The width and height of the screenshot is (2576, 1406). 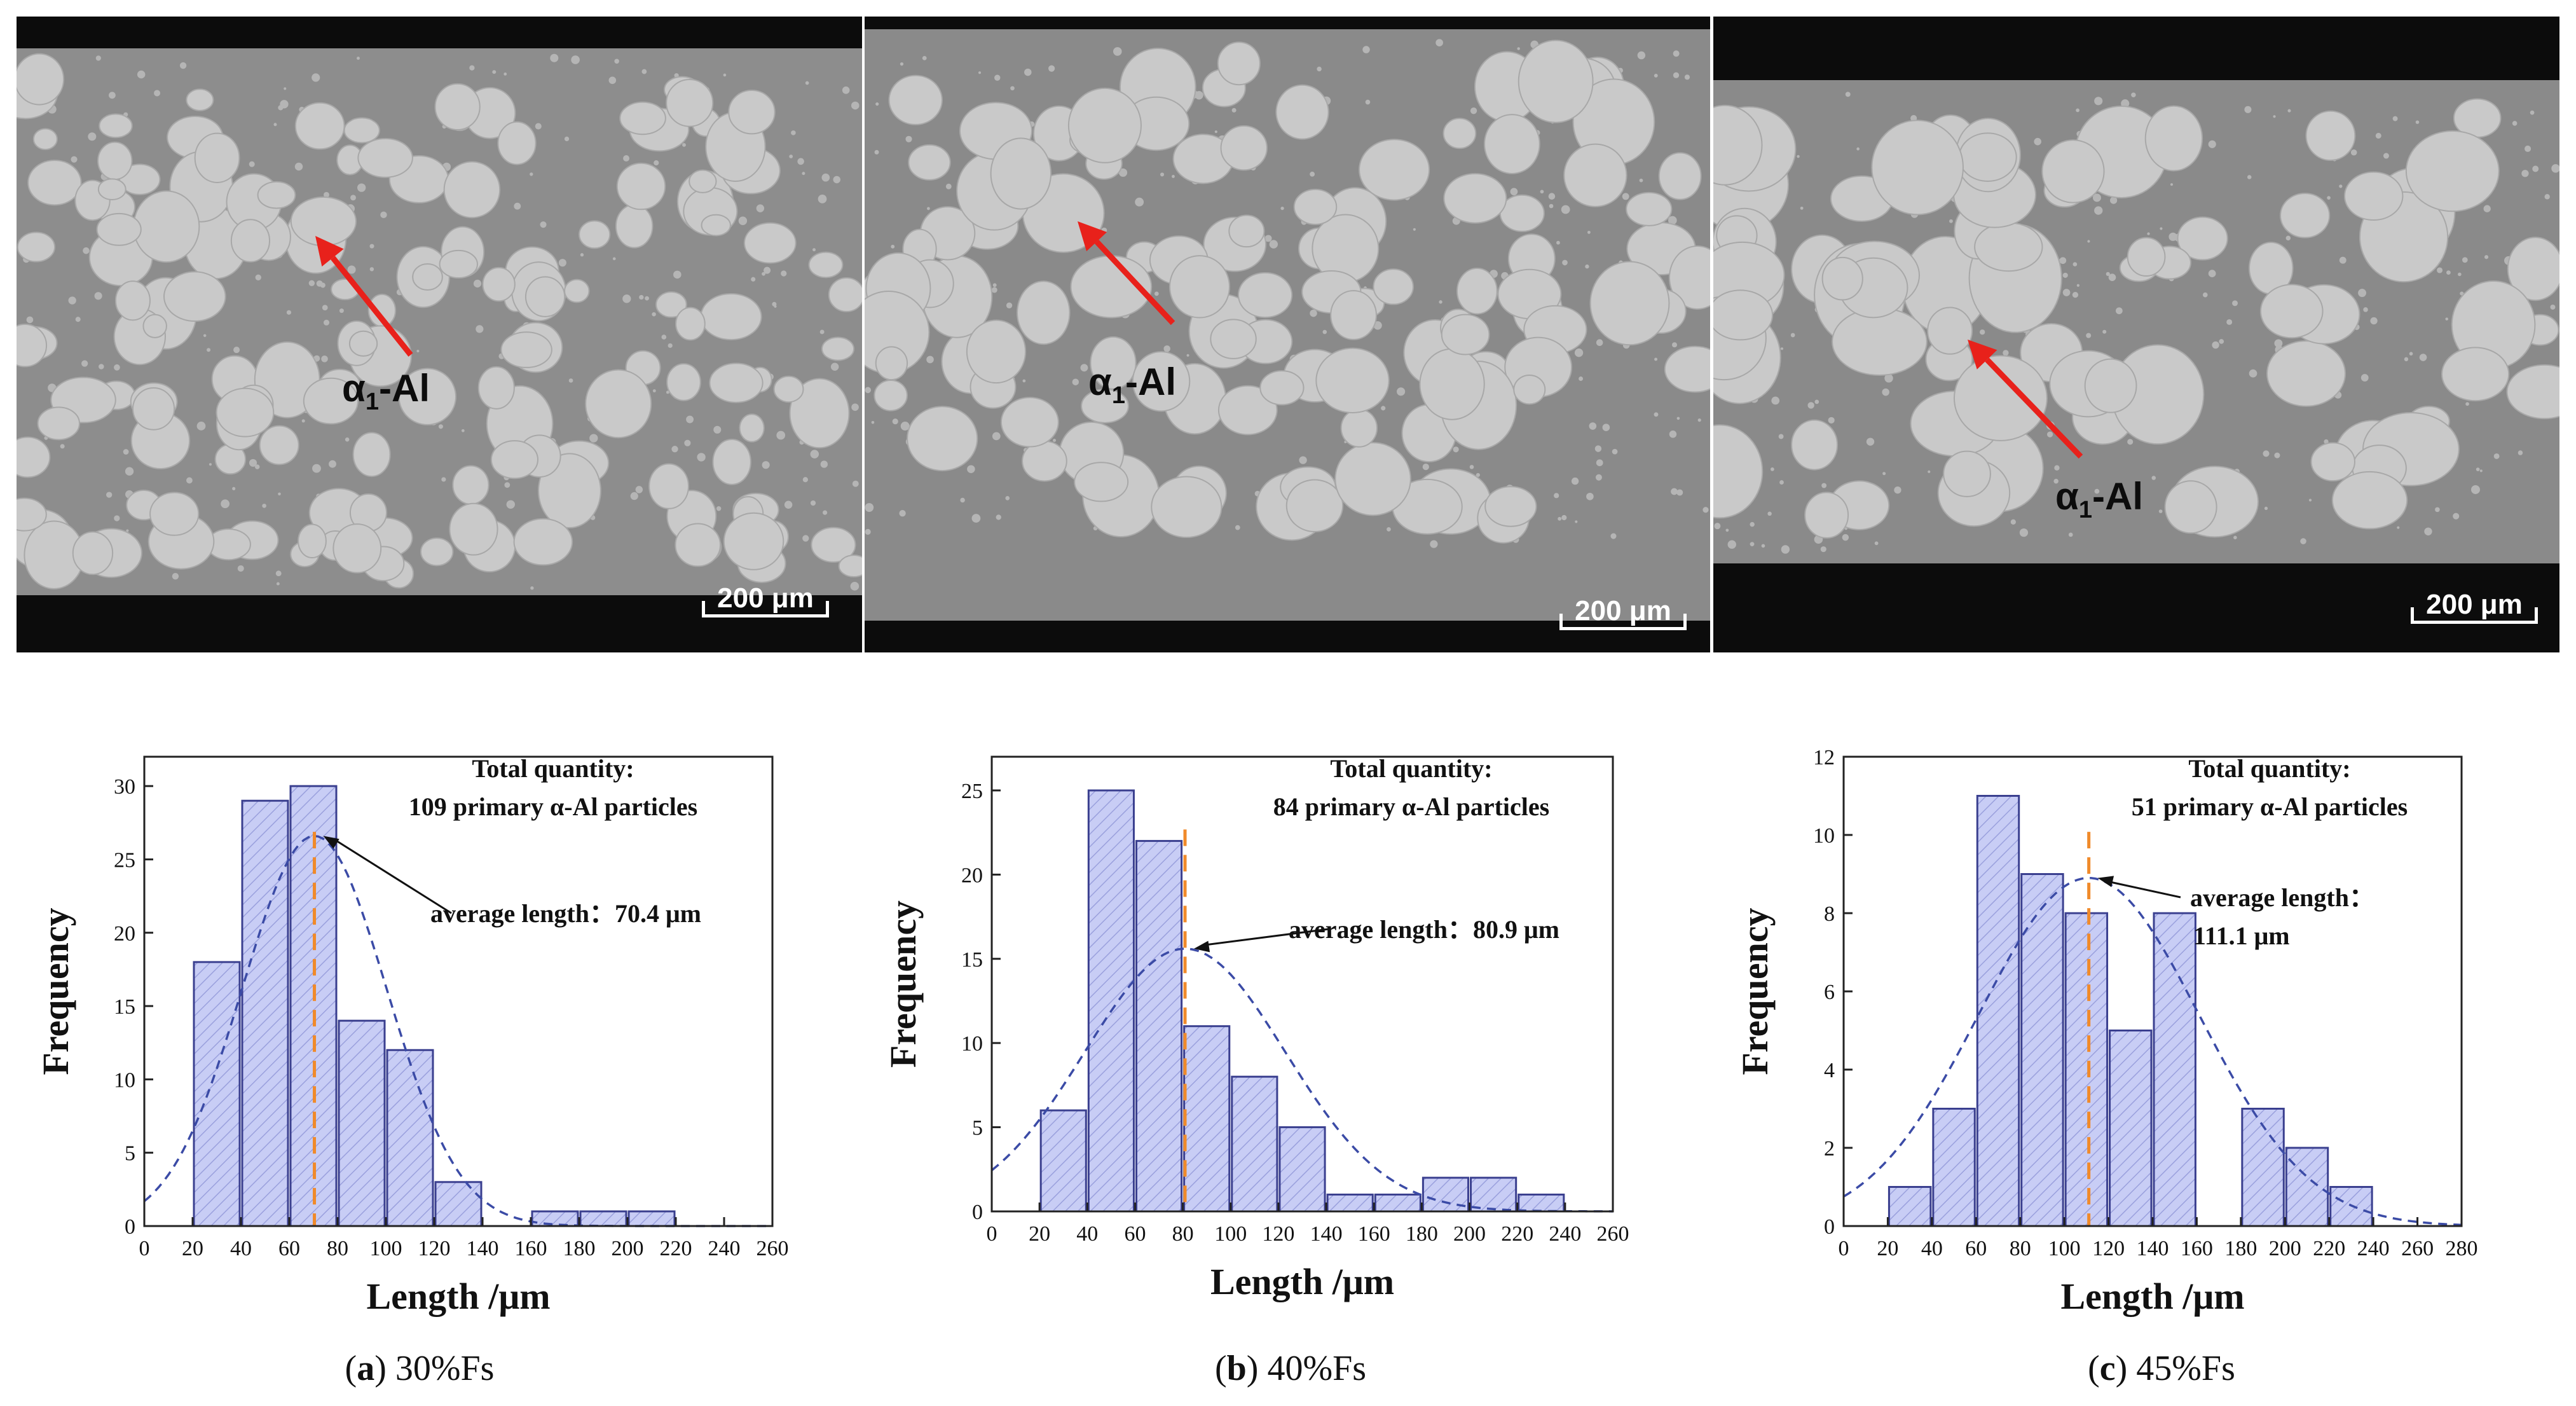 I want to click on scale-bar: 200 μm, so click(x=2474, y=606).